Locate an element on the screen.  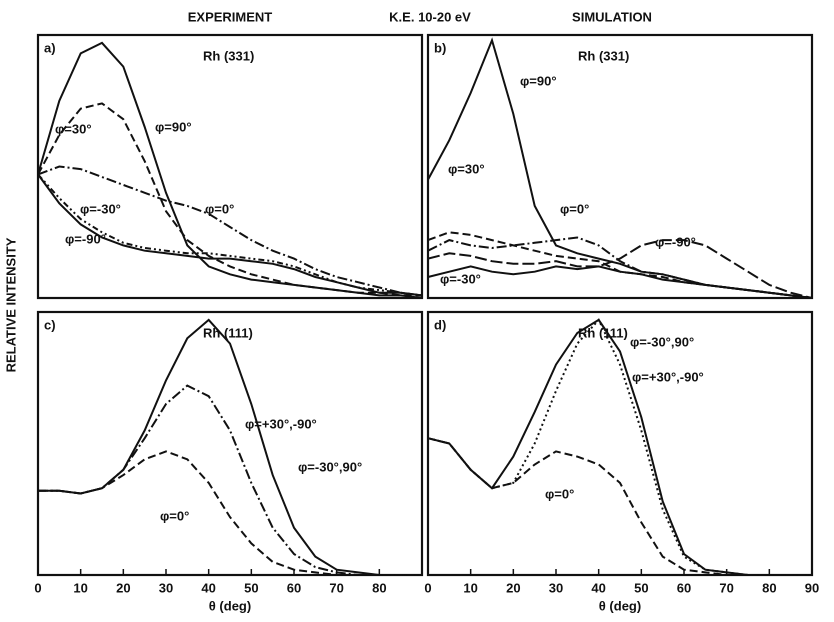
header-left: EXPERIMENT is located at coordinates (230, 16).